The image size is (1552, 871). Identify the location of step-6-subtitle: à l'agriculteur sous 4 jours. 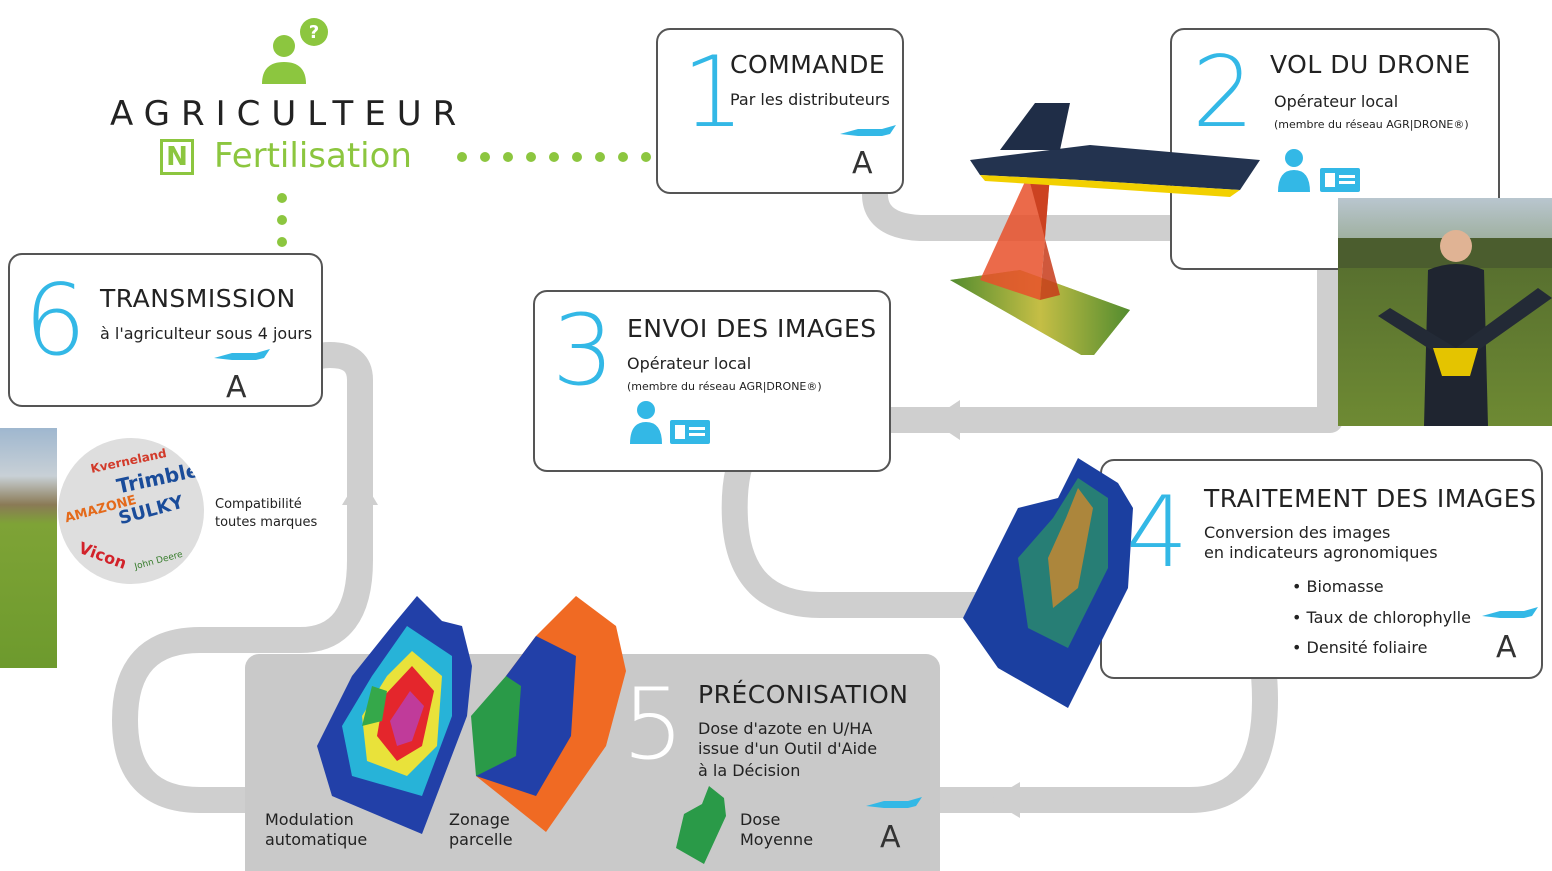
(206, 333).